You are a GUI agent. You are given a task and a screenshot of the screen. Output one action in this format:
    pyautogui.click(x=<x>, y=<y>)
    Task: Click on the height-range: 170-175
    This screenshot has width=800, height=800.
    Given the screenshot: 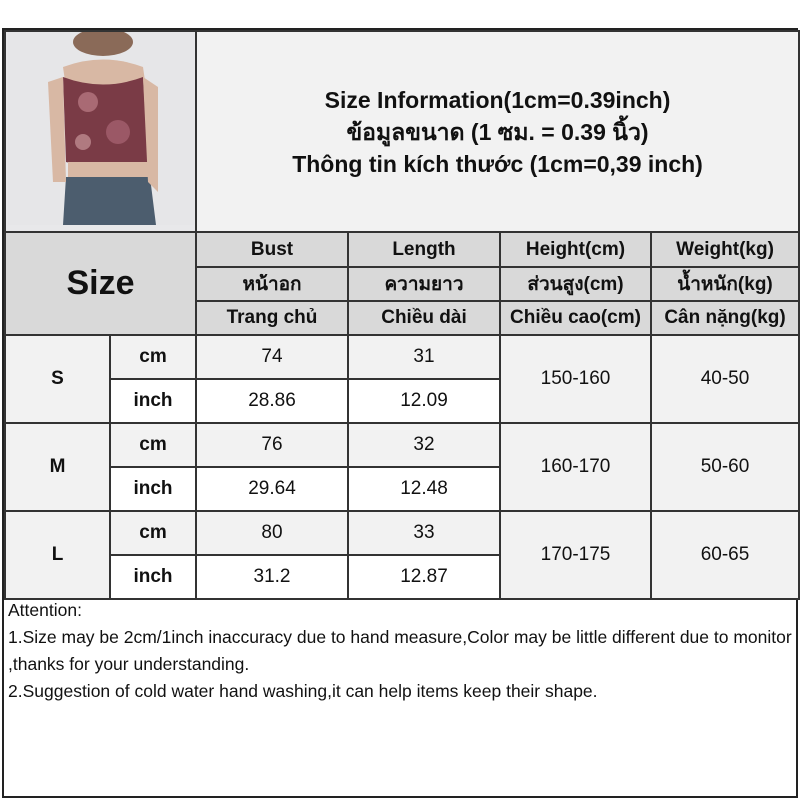 What is the action you would take?
    pyautogui.click(x=575, y=555)
    